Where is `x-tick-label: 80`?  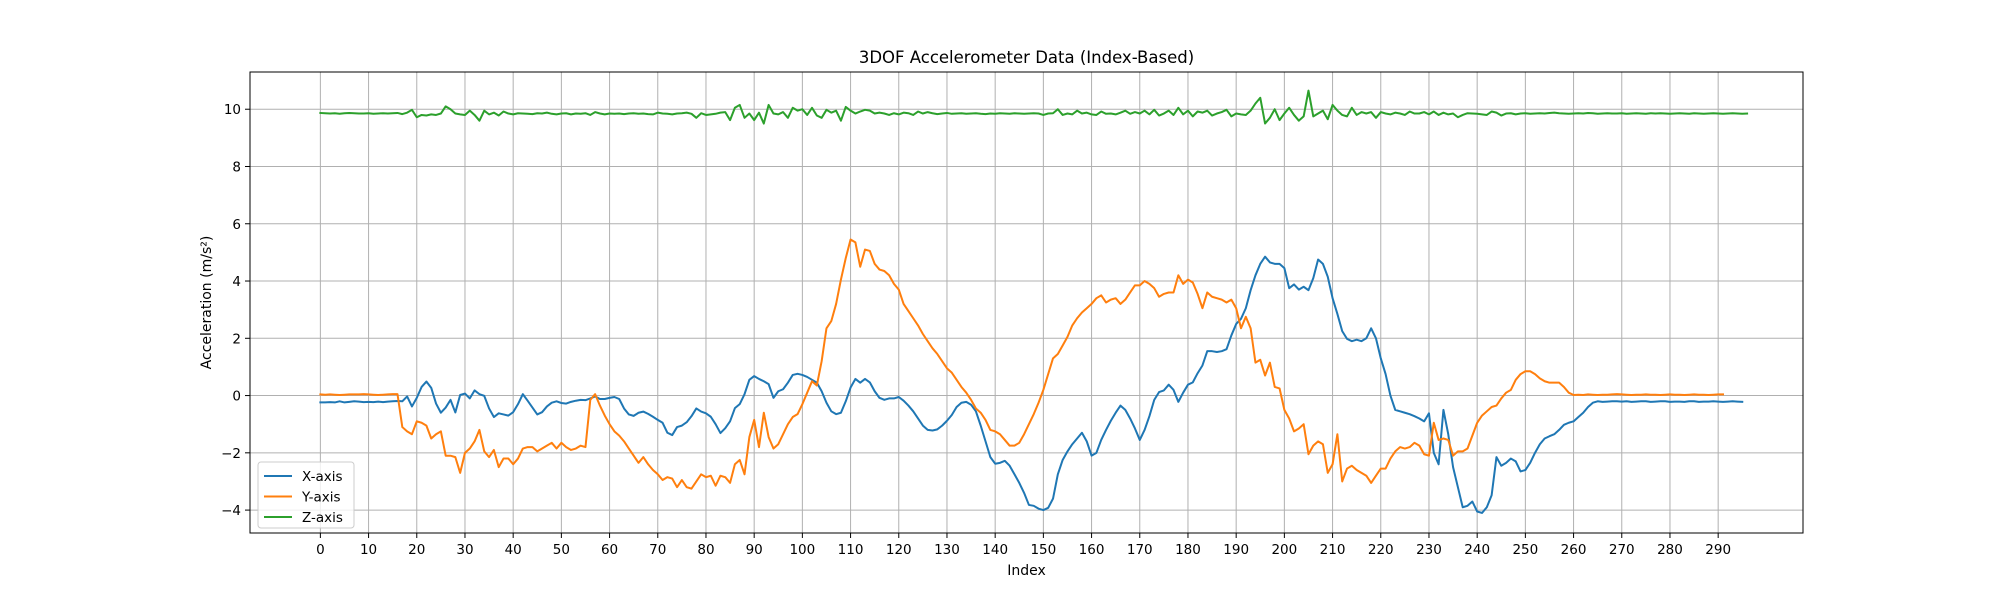 x-tick-label: 80 is located at coordinates (705, 550).